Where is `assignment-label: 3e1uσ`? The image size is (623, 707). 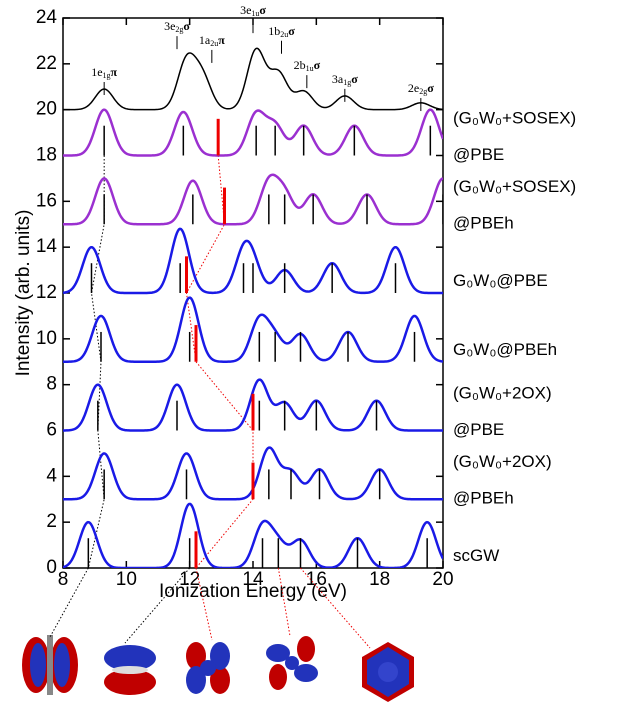
assignment-label: 3e1uσ is located at coordinates (253, 10).